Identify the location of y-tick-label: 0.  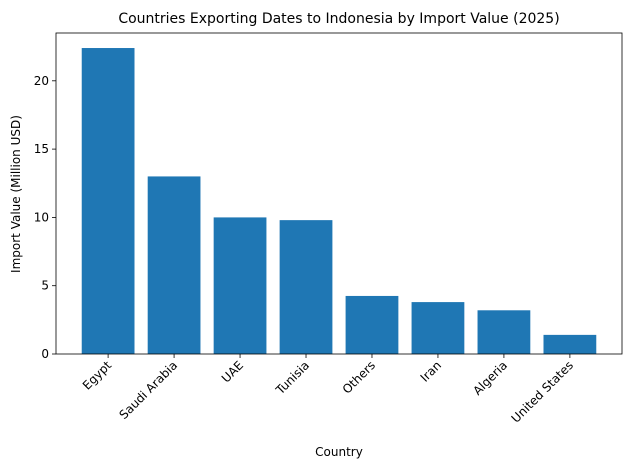
(45, 354).